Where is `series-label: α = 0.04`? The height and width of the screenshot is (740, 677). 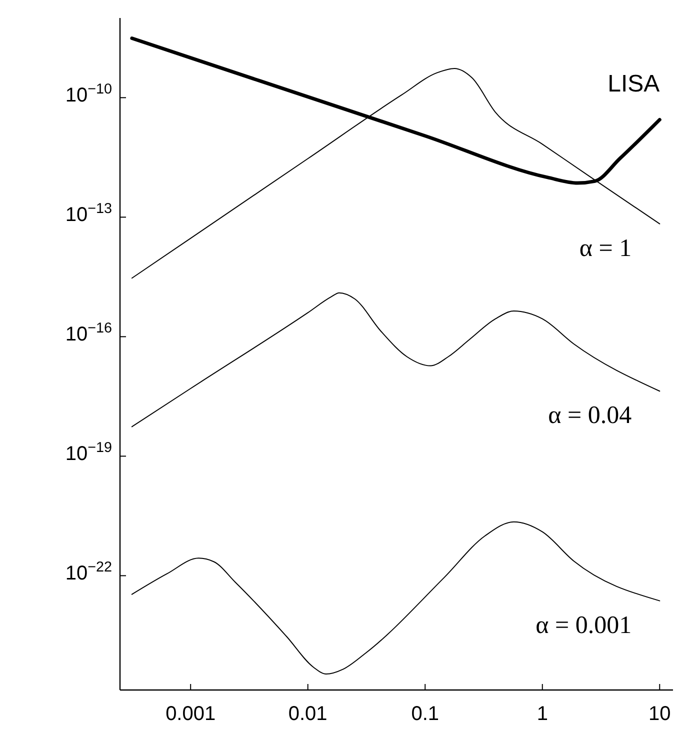
series-label: α = 0.04 is located at coordinates (590, 416).